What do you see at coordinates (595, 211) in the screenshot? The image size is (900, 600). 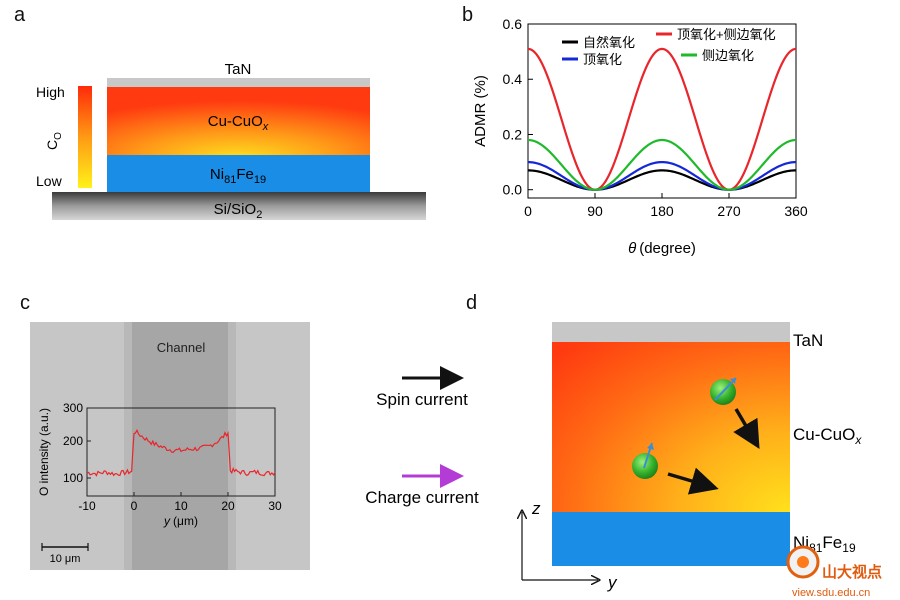 I see `admr-x-tick-label: 90` at bounding box center [595, 211].